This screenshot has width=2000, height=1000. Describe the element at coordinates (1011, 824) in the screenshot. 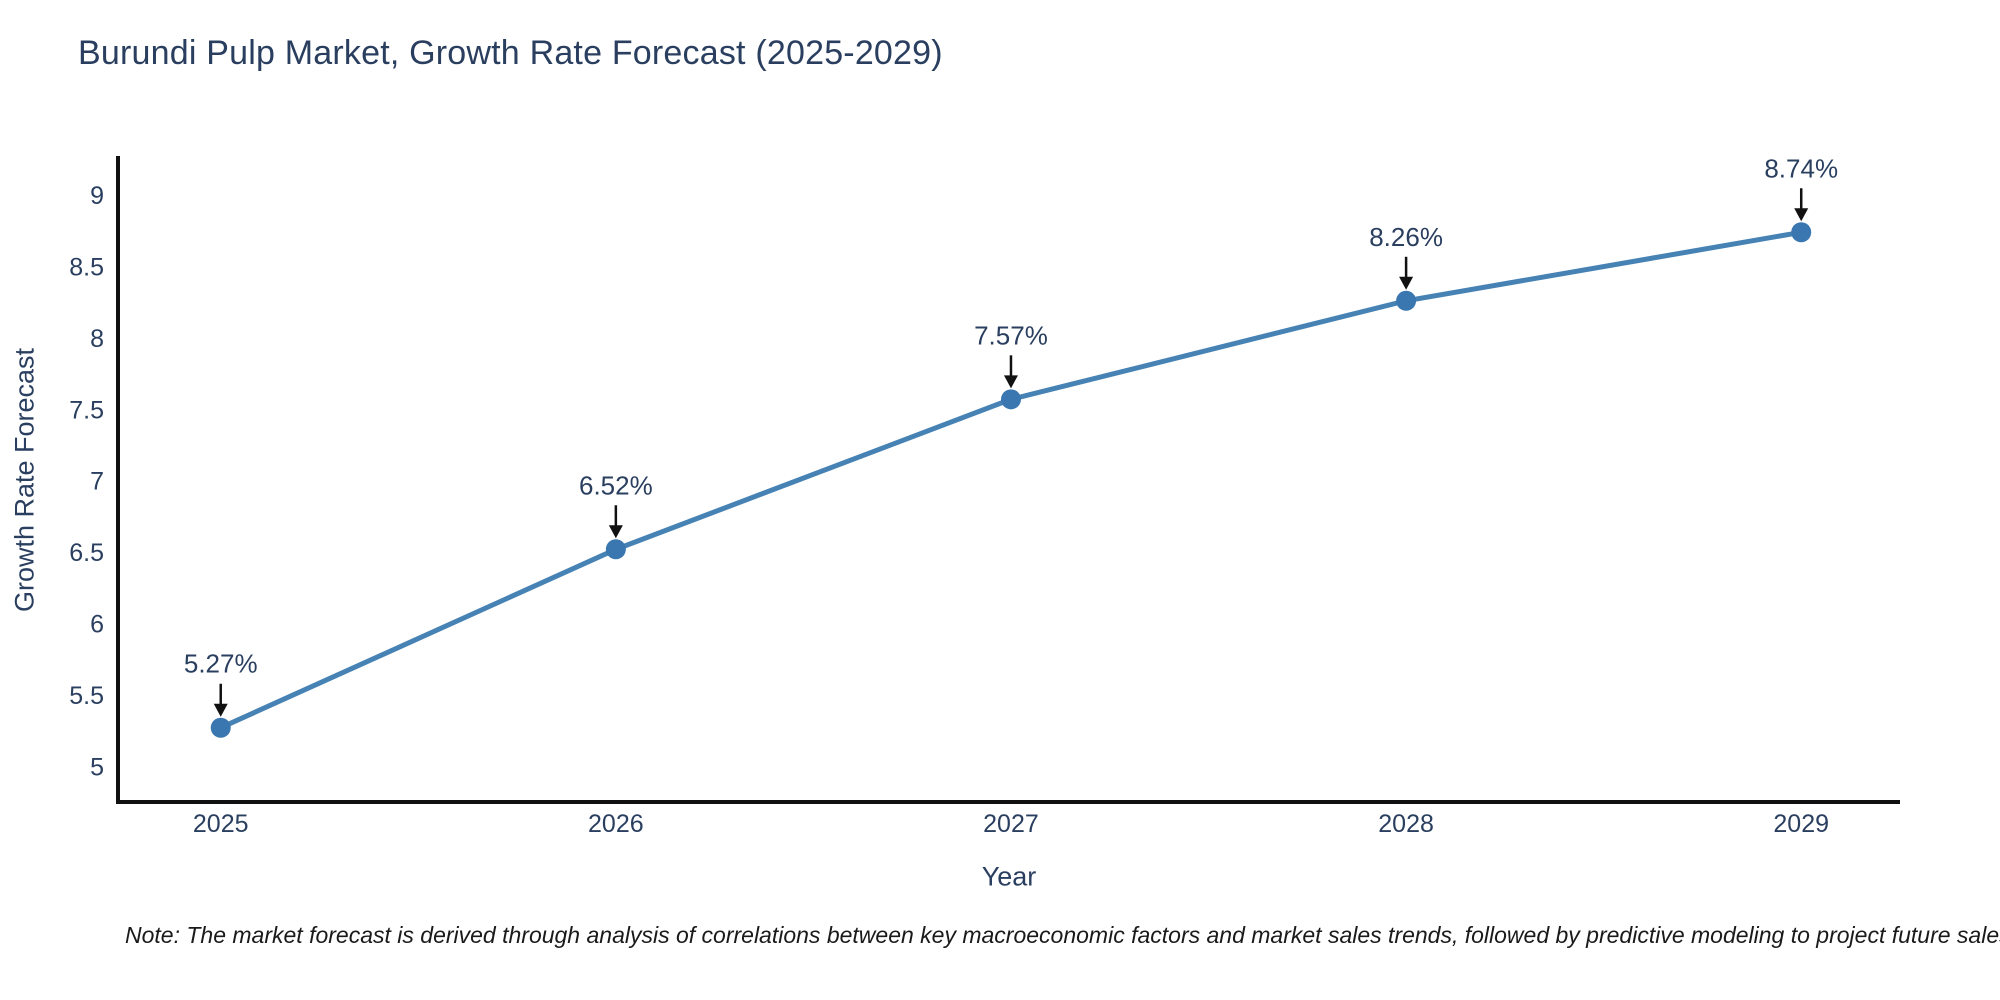

I see `x-tick-label: 2027` at that location.